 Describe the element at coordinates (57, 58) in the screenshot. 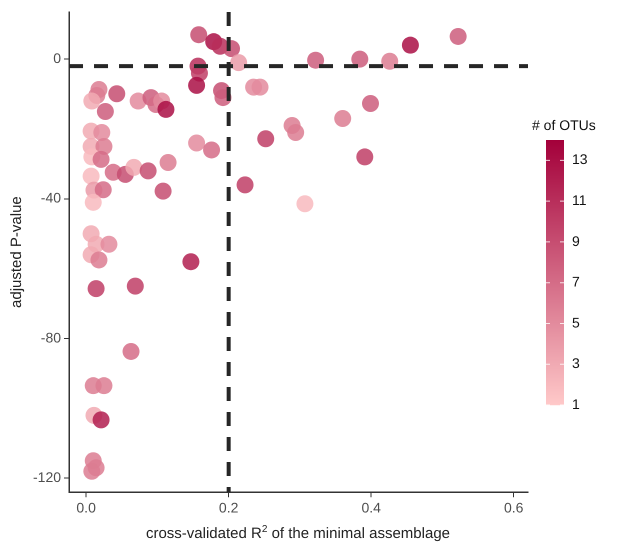

I see `y-tick-label: 0` at that location.